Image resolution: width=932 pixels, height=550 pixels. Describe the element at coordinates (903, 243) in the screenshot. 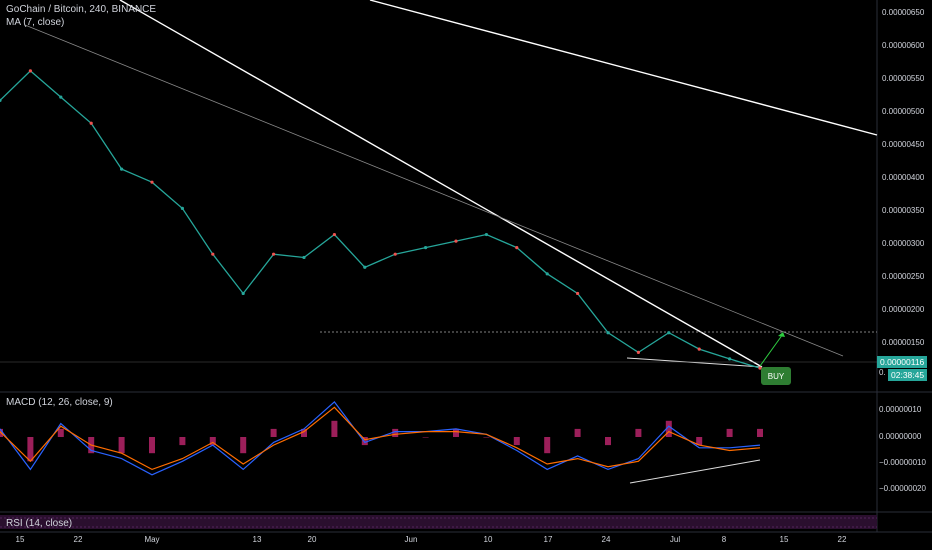

I see `price-tick: 0.00000300` at that location.